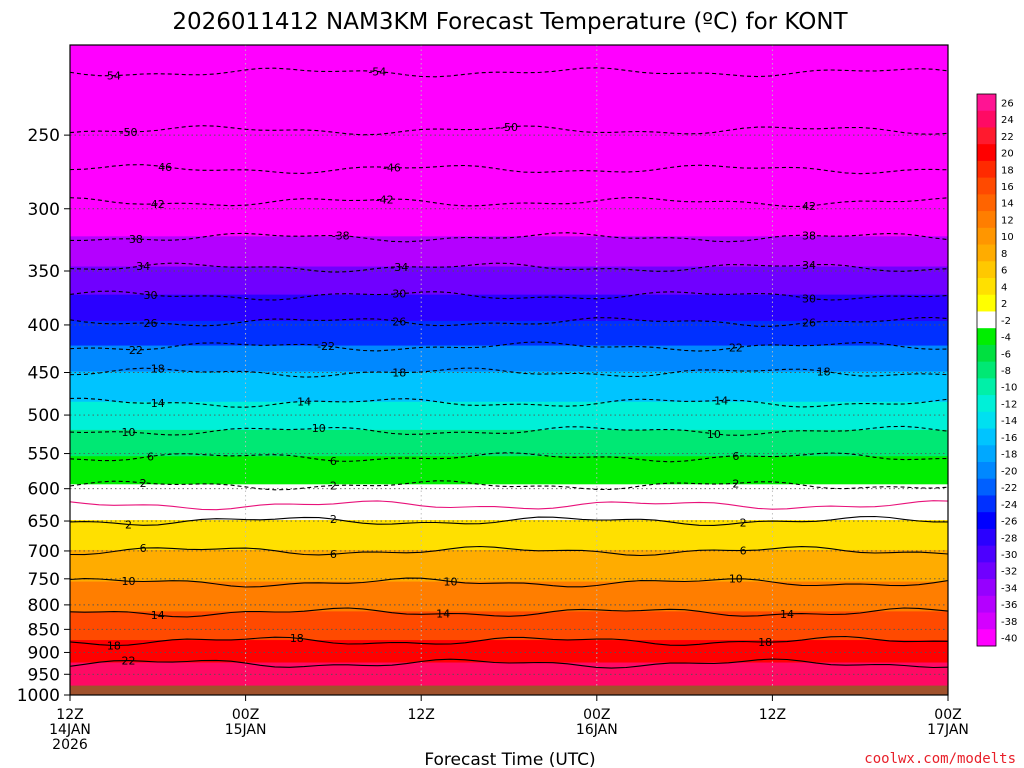  I want to click on y-tick-label: 450, so click(44, 374).